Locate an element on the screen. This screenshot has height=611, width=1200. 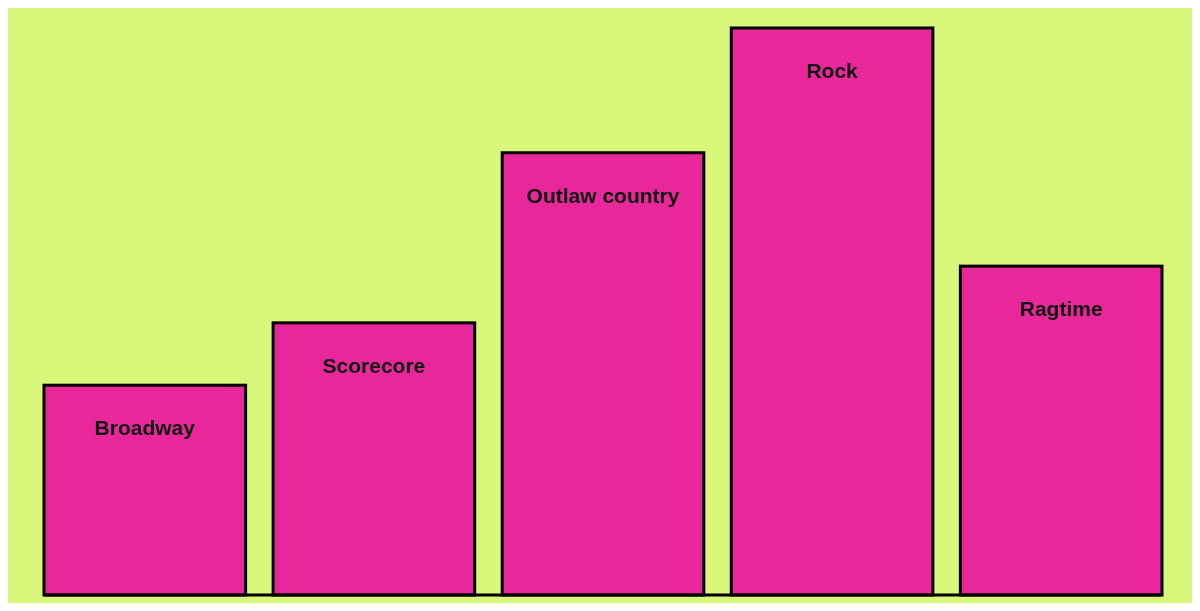
x-tick-label: Ragtime is located at coordinates (1061, 309).